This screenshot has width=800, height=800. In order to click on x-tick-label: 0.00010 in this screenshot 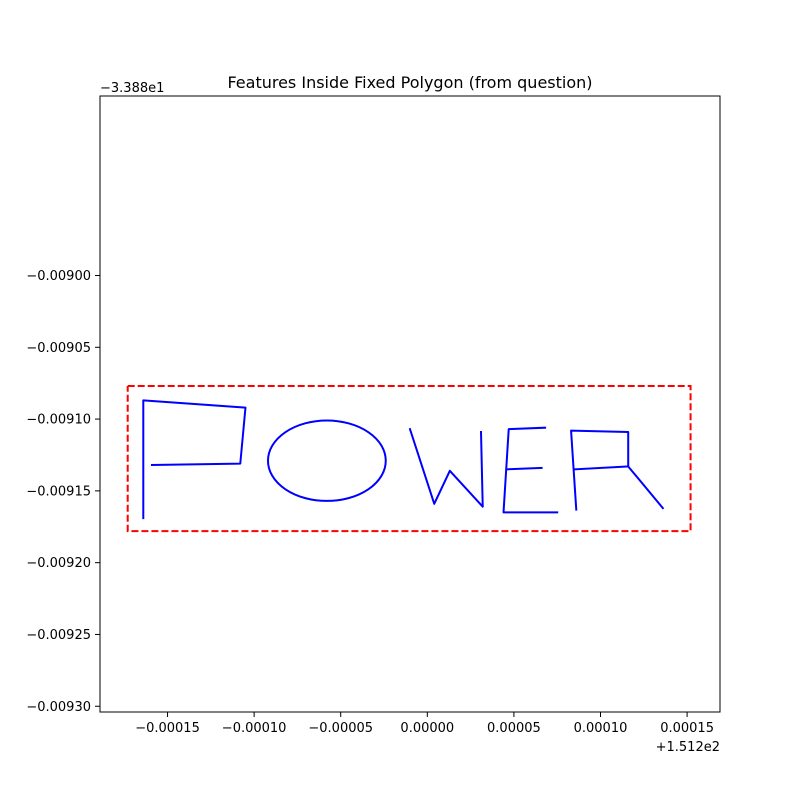, I will do `click(601, 728)`.